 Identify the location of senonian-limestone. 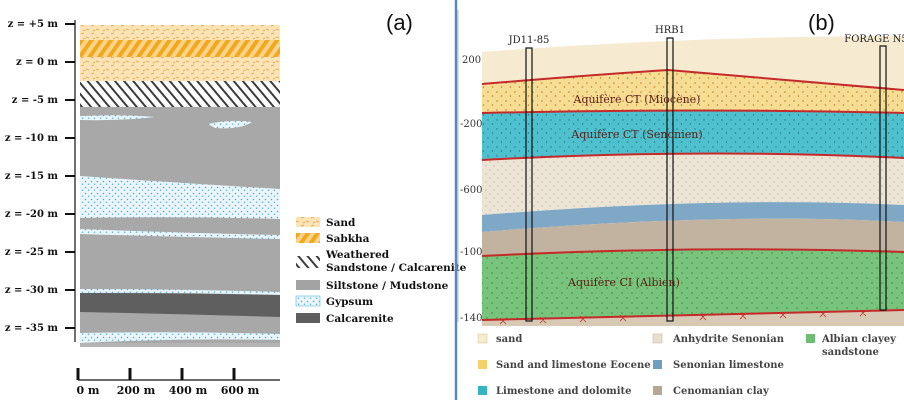
(693, 217).